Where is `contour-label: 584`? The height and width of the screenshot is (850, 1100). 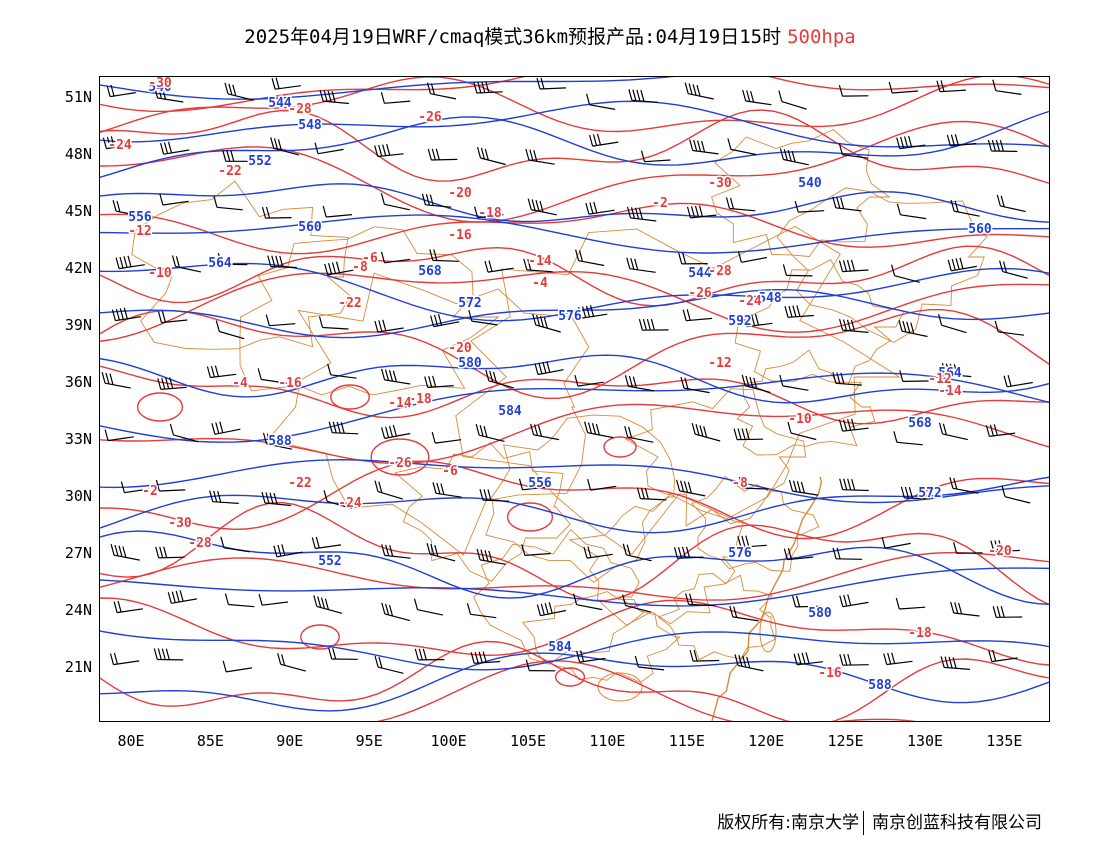
contour-label: 584 is located at coordinates (560, 647).